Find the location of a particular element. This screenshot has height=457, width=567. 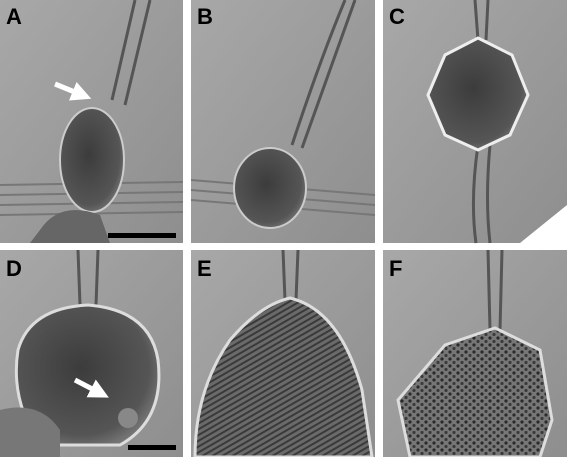

panel-e: E is located at coordinates (283, 353).